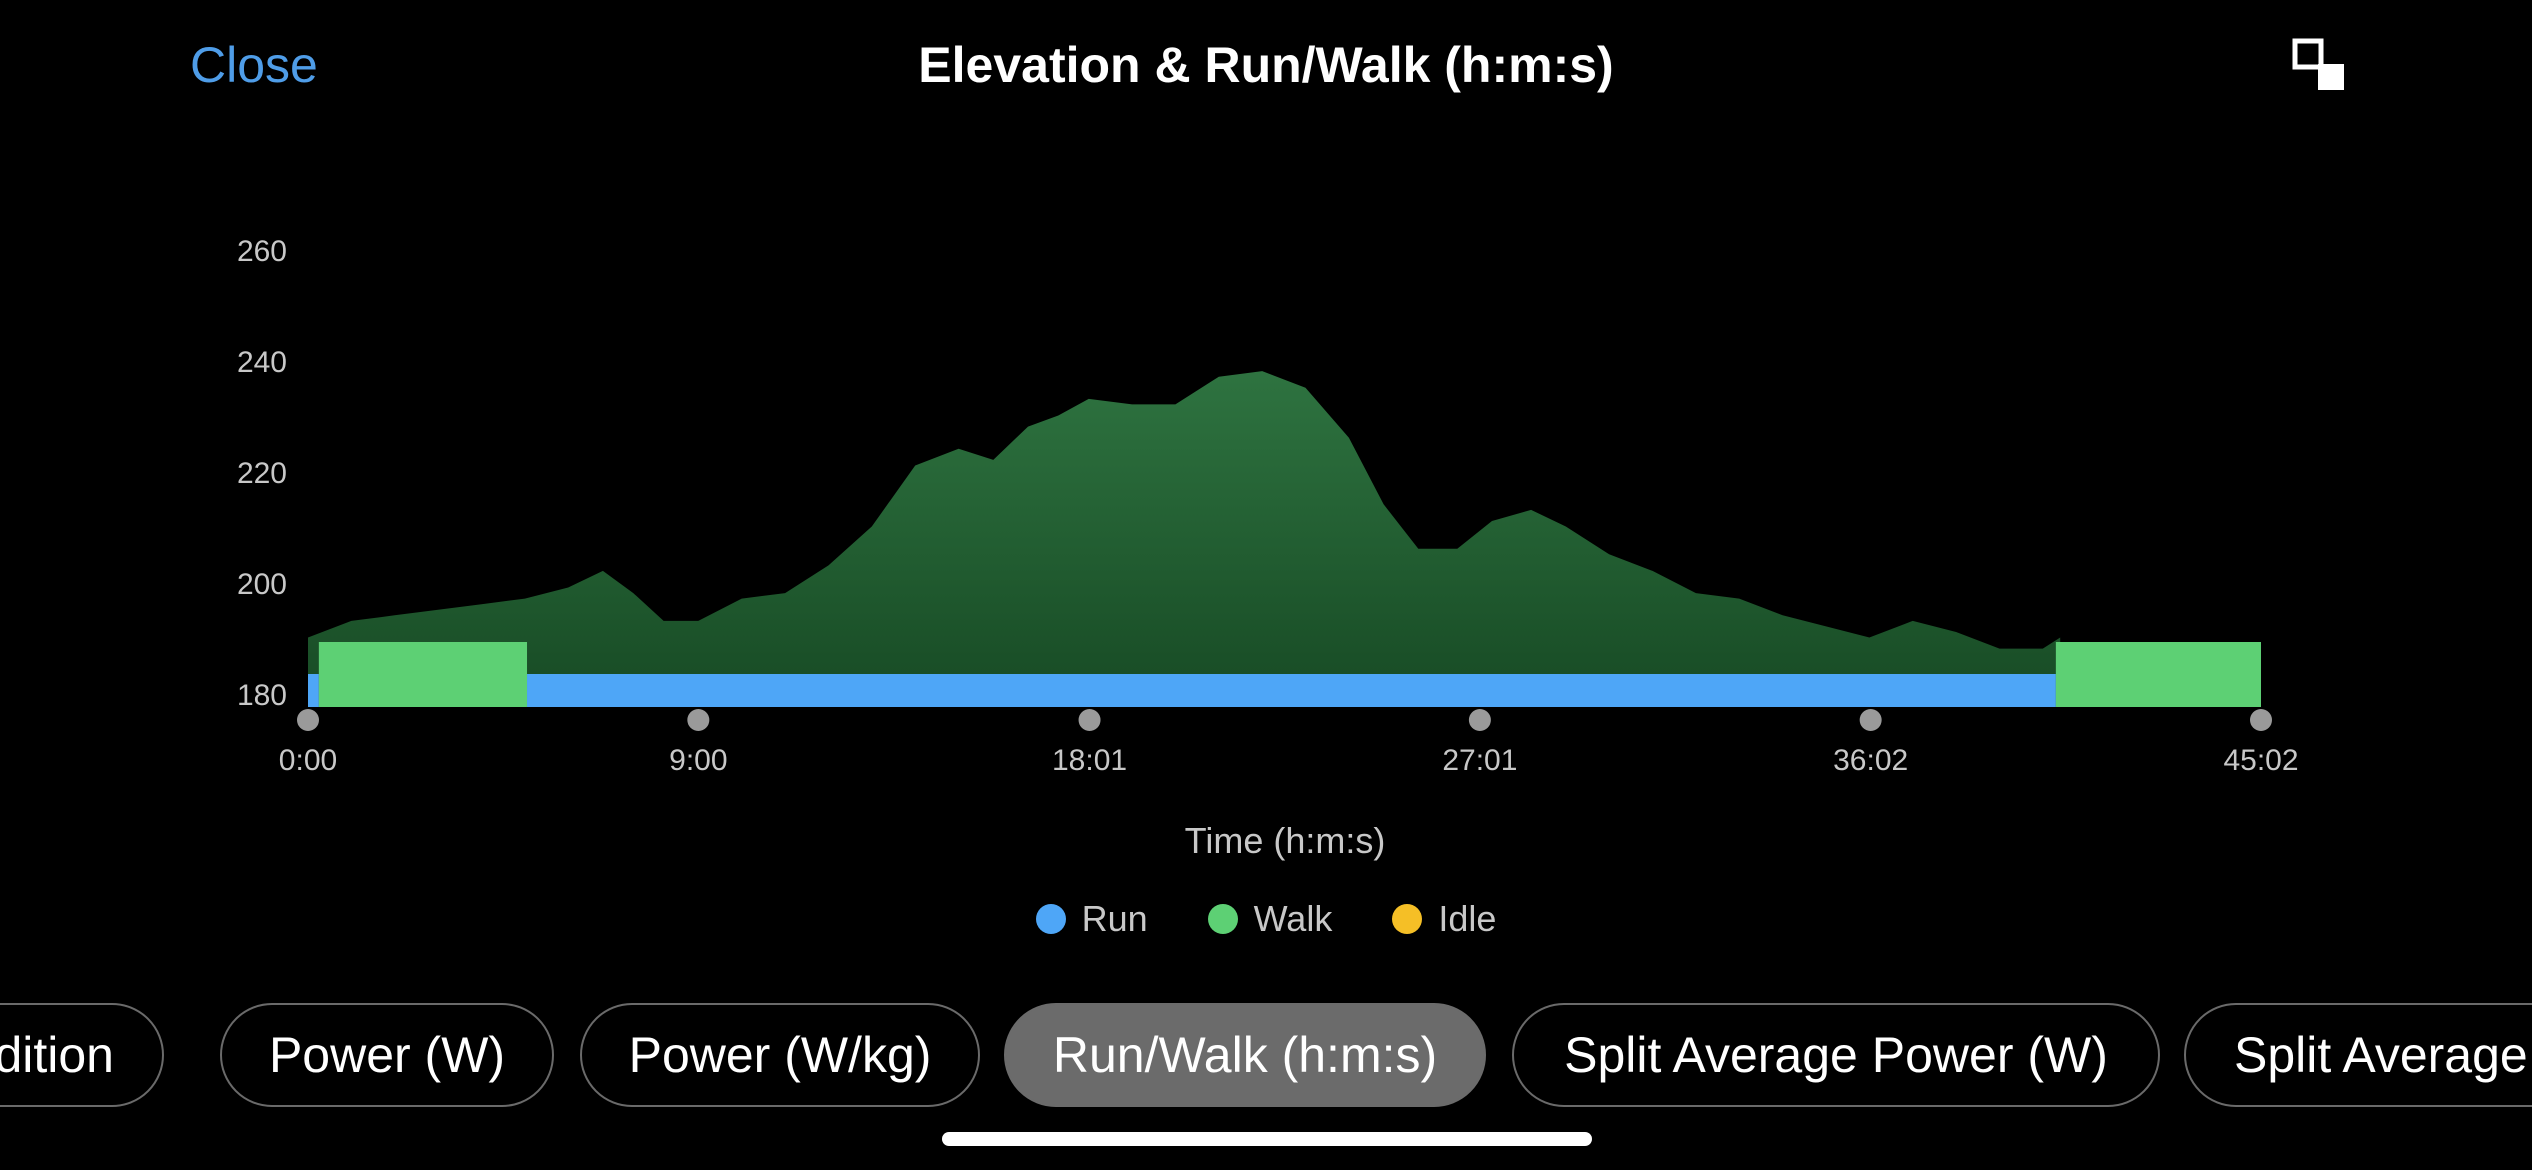  What do you see at coordinates (1836, 1055) in the screenshot?
I see `tab-split-average-power-w: Split Average Power (W)` at bounding box center [1836, 1055].